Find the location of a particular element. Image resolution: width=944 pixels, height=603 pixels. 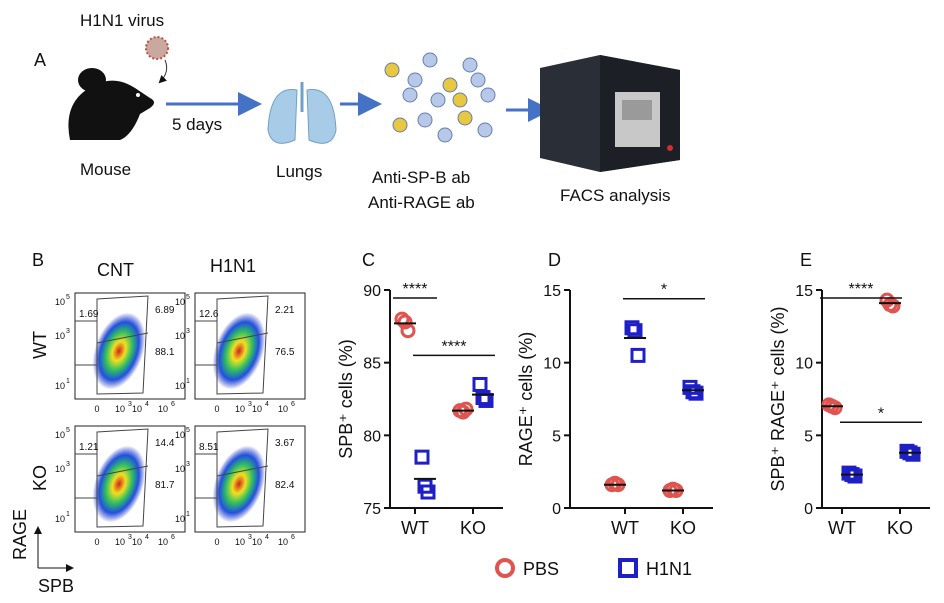

column-label-cnt: CNT is located at coordinates (115, 270).